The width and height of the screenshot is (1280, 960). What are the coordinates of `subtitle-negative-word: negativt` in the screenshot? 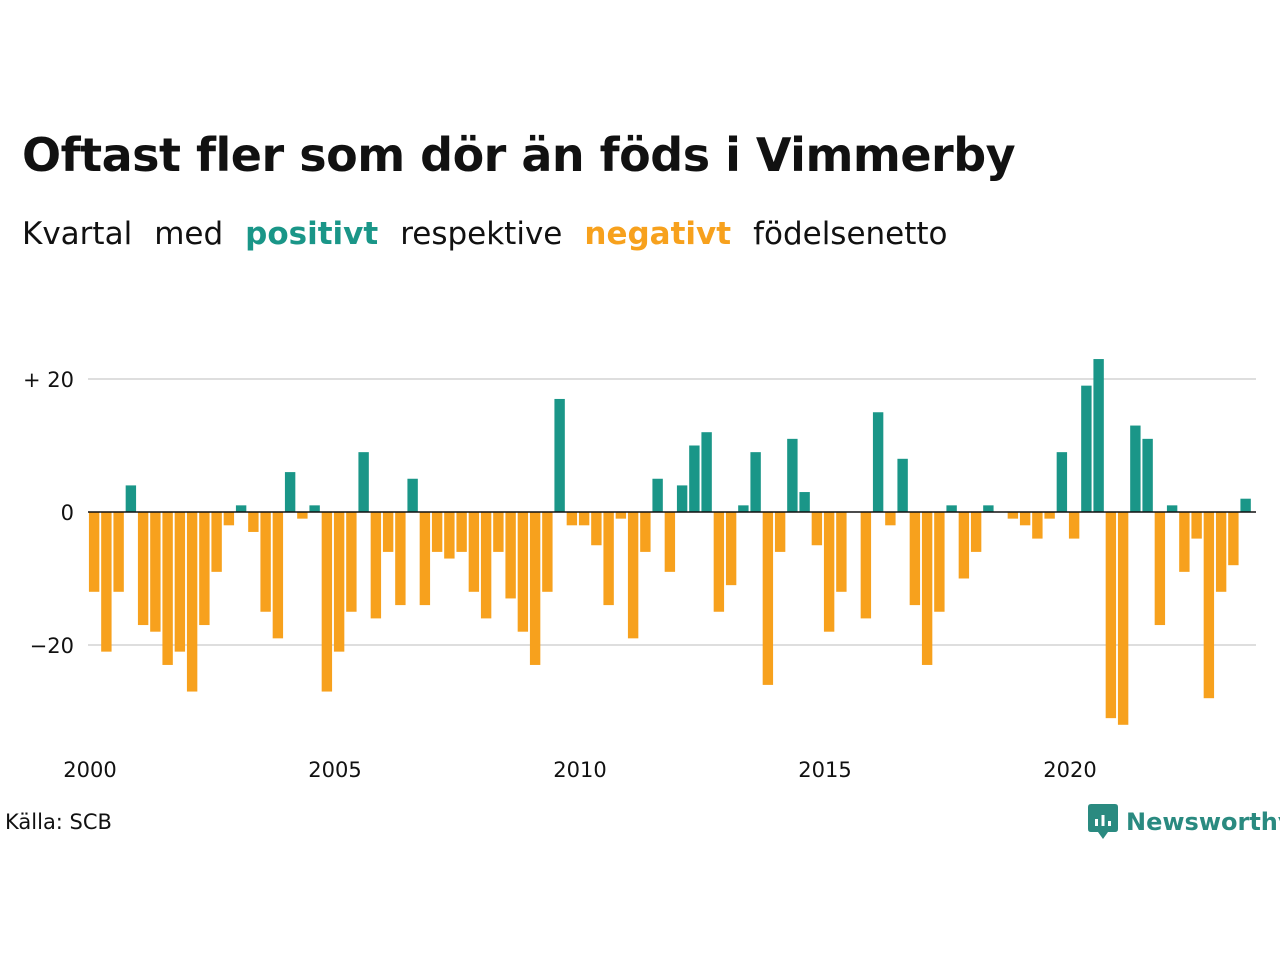 It's located at (658, 234).